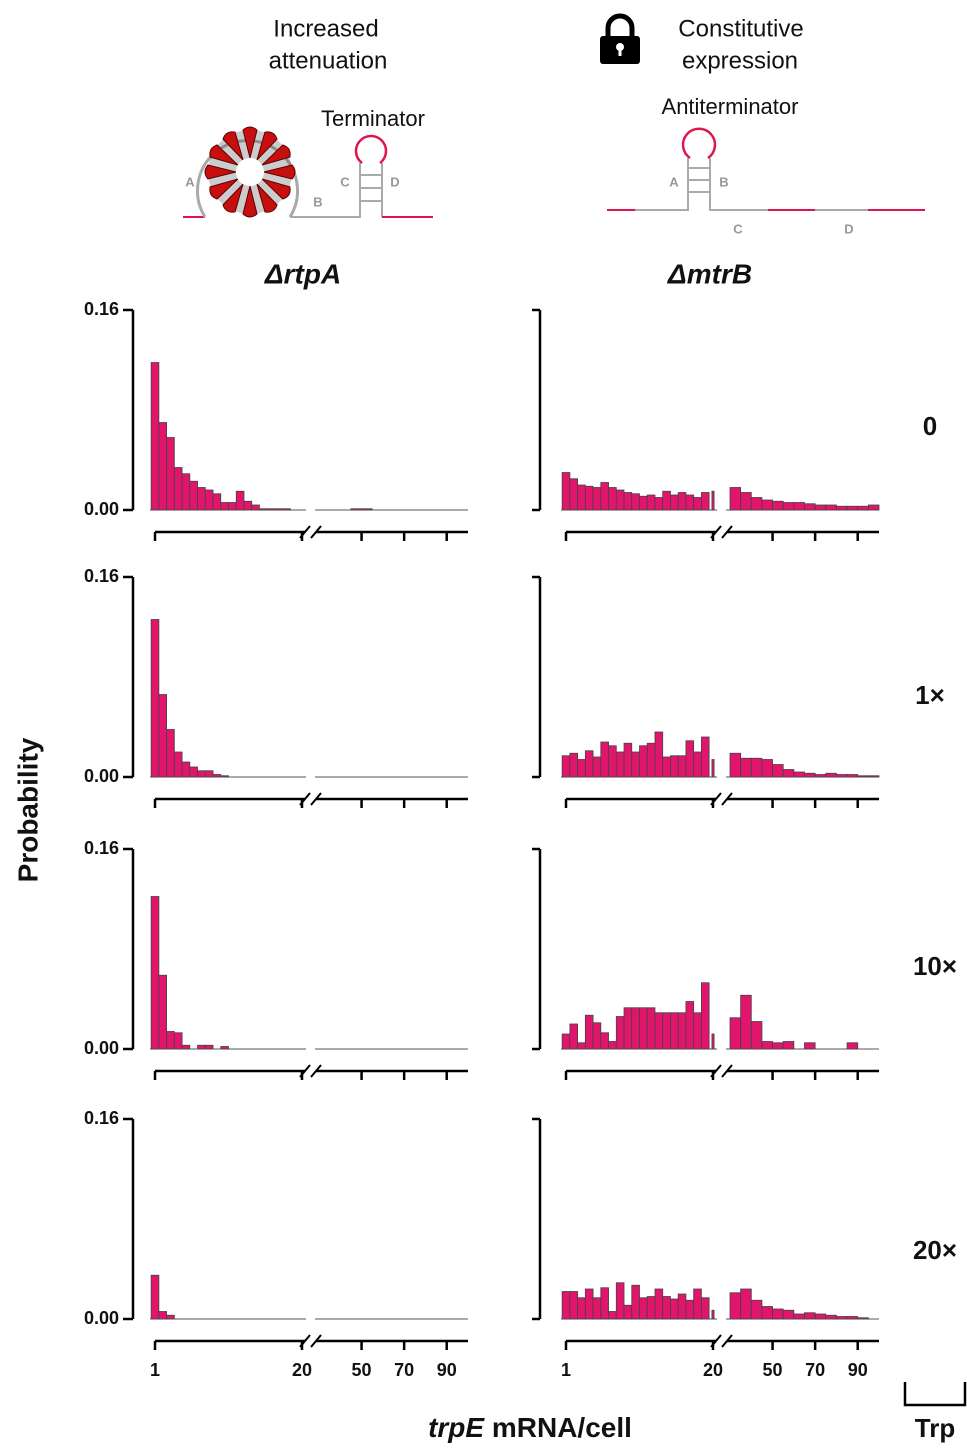 The width and height of the screenshot is (967, 1452). Describe the element at coordinates (27, 809) in the screenshot. I see `y-axis-label: Probability` at that location.